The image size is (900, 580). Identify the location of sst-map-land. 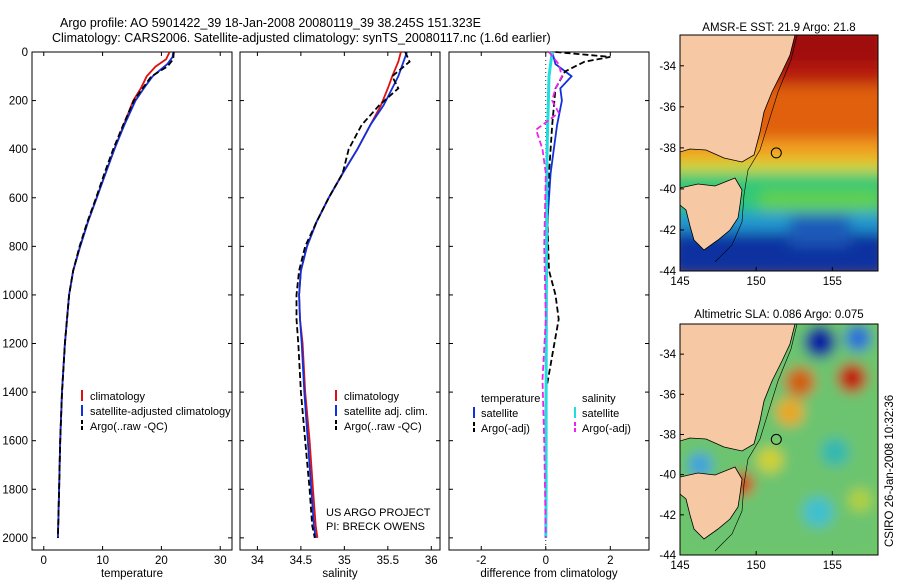
(738, 99).